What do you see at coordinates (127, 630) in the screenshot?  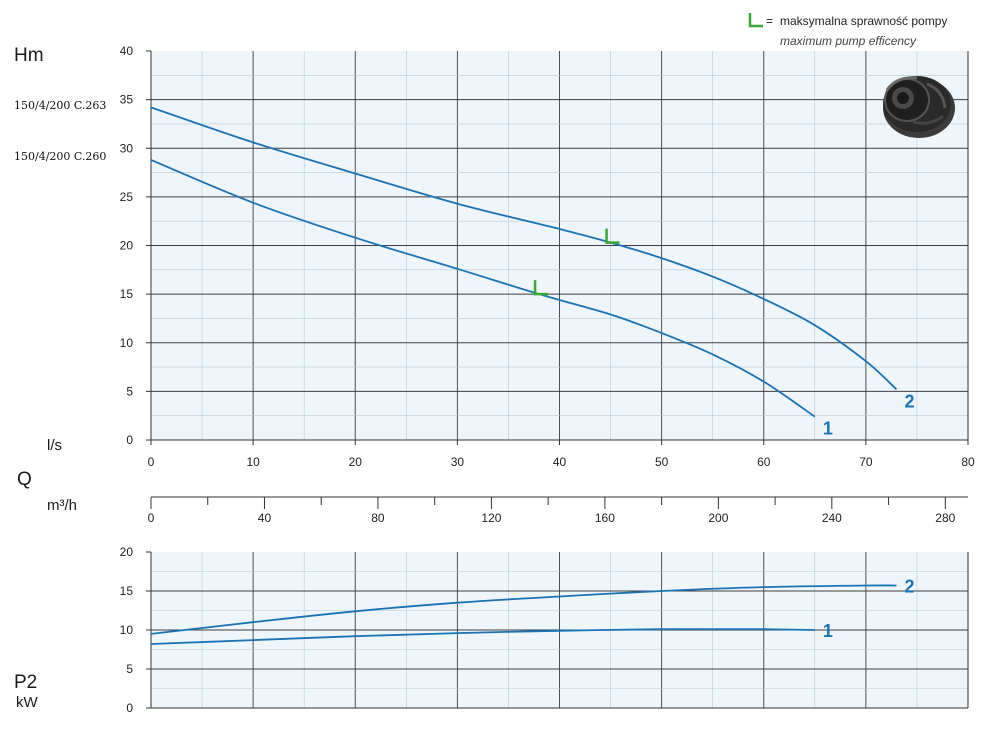 I see `power-y-tick-label: 10` at bounding box center [127, 630].